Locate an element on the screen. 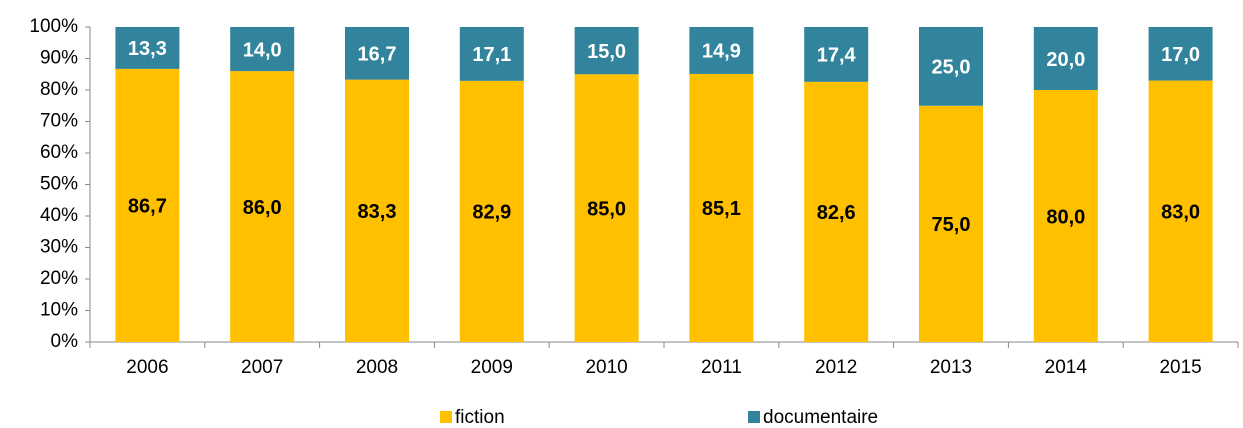 The width and height of the screenshot is (1243, 428). value-label: 80,0 is located at coordinates (1065, 217).